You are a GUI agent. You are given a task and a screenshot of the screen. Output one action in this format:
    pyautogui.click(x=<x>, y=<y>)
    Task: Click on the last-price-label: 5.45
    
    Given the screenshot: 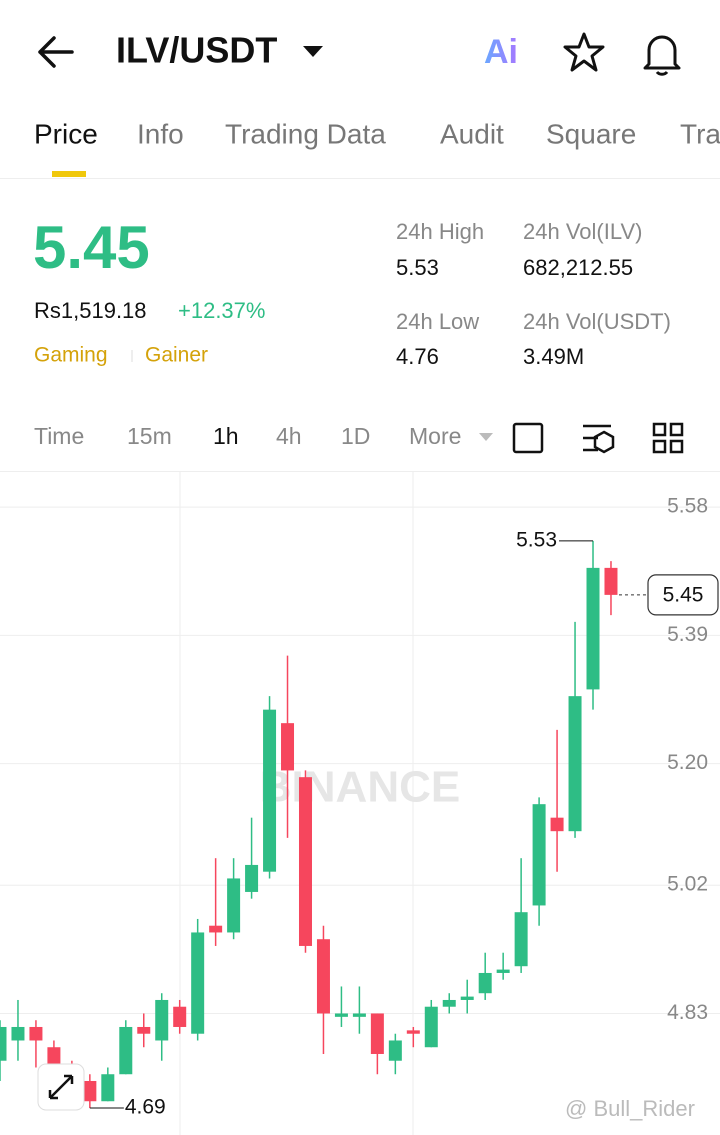 What is the action you would take?
    pyautogui.click(x=683, y=594)
    